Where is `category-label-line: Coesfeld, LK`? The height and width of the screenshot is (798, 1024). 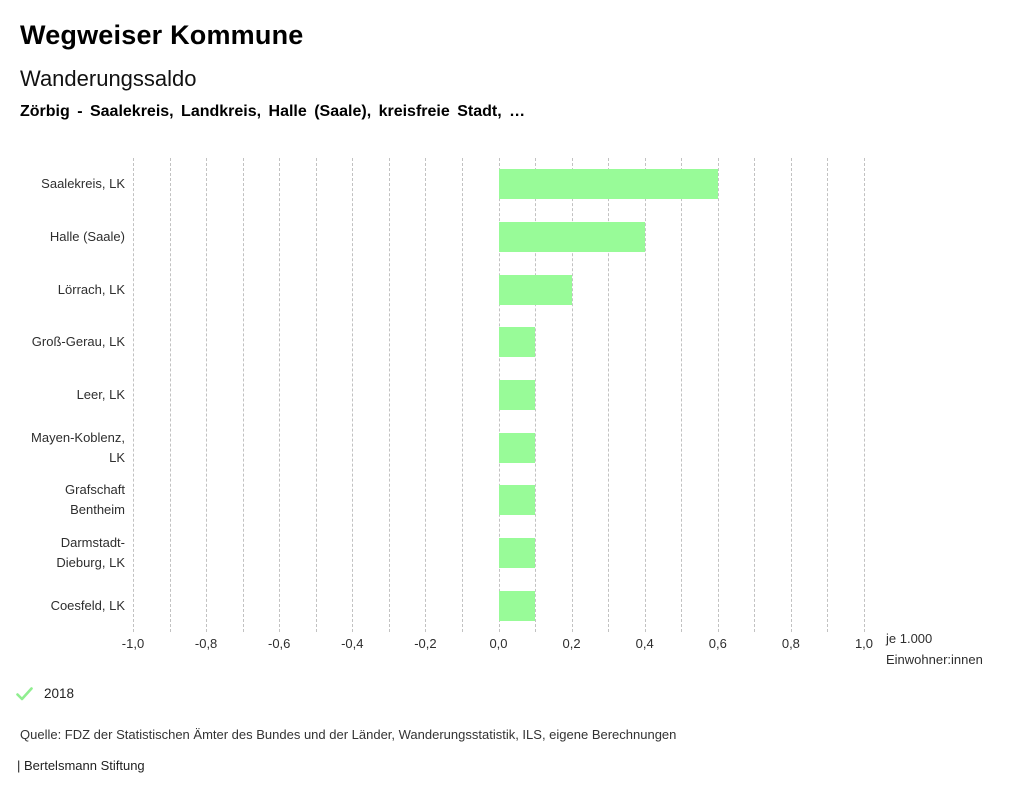
category-label-line: Coesfeld, LK is located at coordinates (87, 605).